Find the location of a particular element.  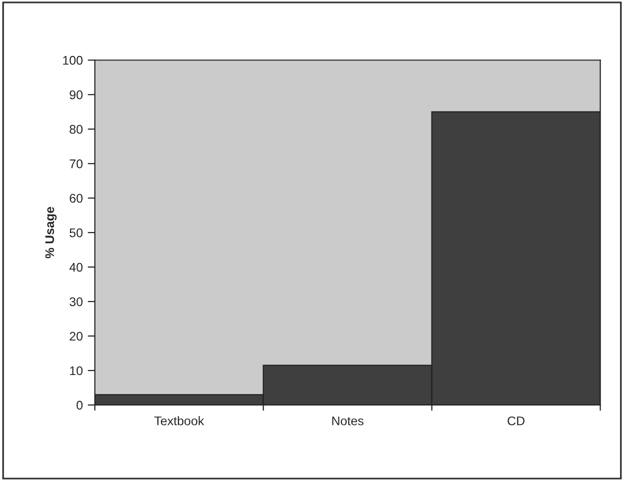

y-axis-title: % Usage is located at coordinates (51, 232).